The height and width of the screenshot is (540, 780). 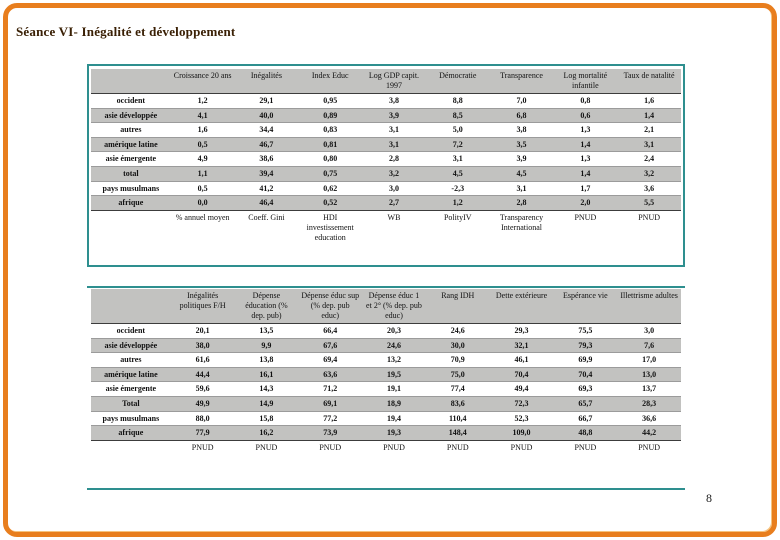 What do you see at coordinates (266, 433) in the screenshot?
I see `data-cell: 16,2` at bounding box center [266, 433].